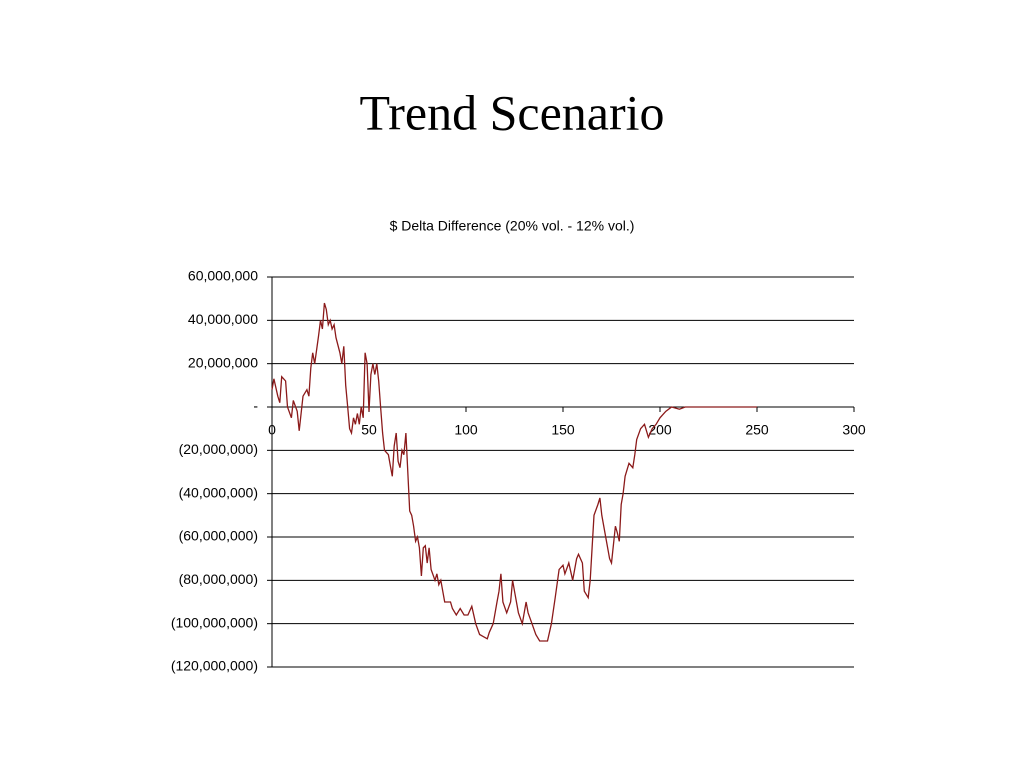 The image size is (1024, 768). Describe the element at coordinates (255, 406) in the screenshot. I see `y-tick-label: -` at that location.